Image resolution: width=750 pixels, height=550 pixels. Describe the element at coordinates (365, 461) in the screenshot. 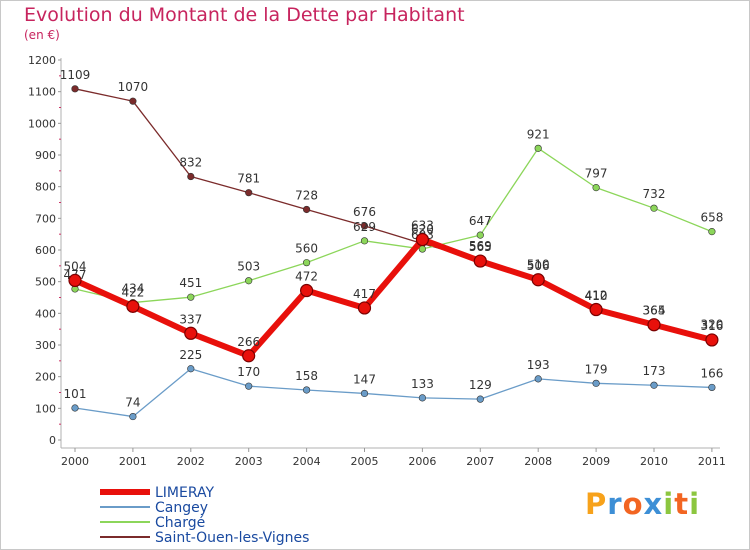

I see `x-tick-label: 2005` at that location.